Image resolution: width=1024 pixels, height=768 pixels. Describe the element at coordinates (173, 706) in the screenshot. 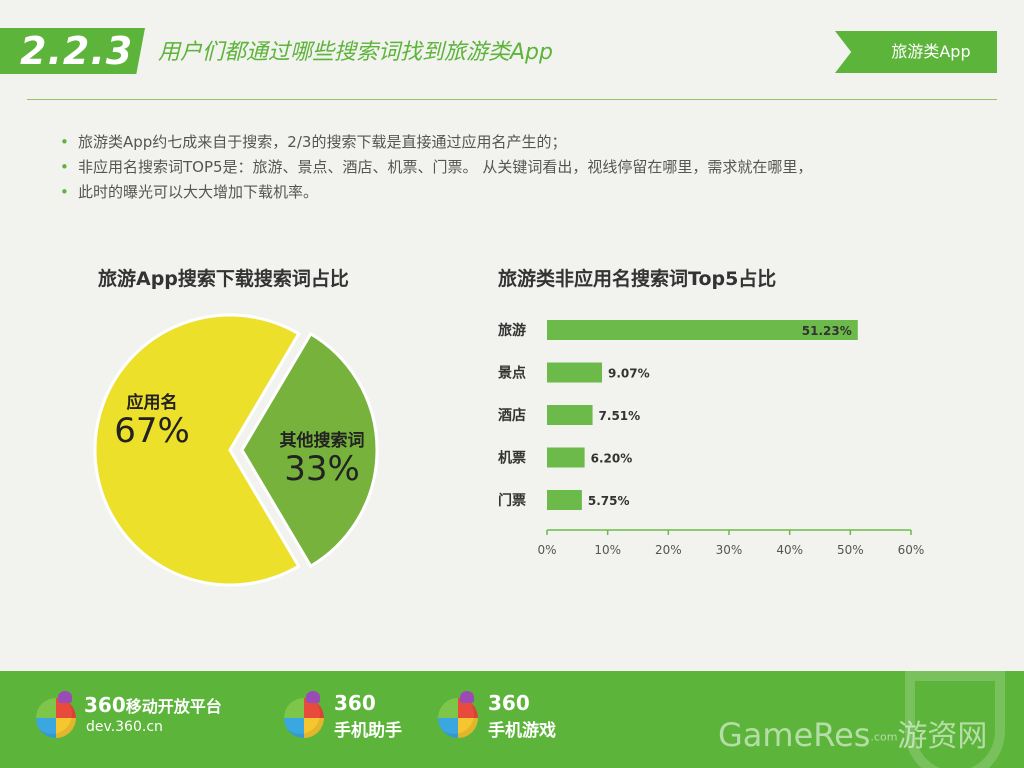

I see `logo-name: 移动开放平台` at that location.